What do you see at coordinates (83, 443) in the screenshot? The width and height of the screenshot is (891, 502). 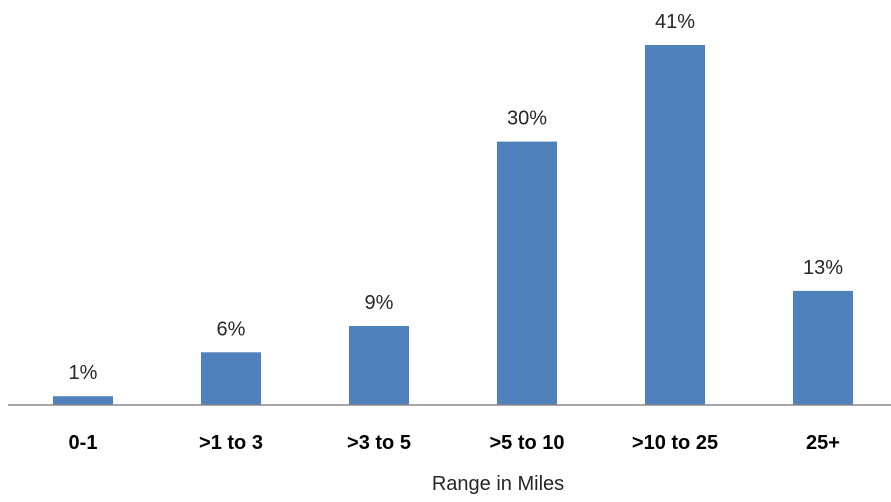 I see `x-tick-label-0: 0-1` at bounding box center [83, 443].